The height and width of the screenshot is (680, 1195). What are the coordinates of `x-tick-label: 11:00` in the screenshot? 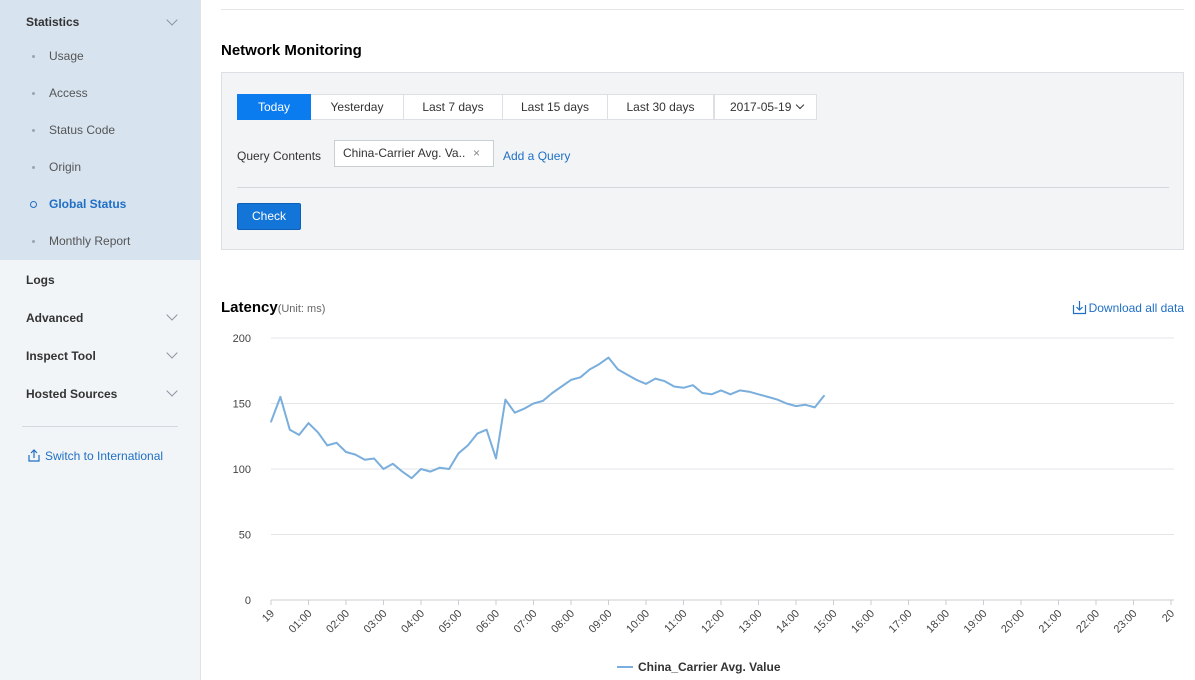 It's located at (675, 621).